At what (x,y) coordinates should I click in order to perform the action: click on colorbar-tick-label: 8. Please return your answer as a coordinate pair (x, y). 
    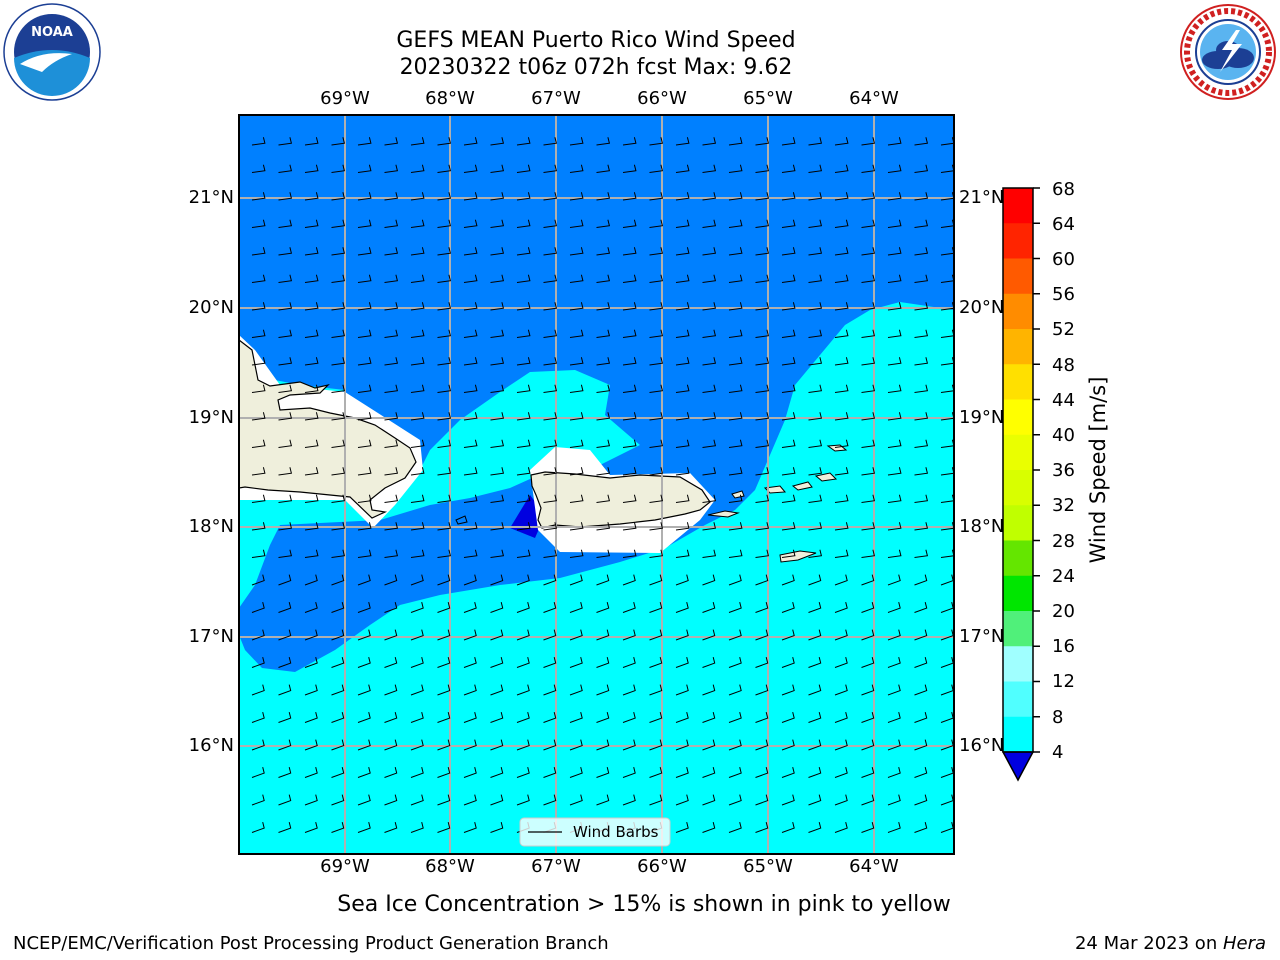
    Looking at the image, I should click on (1058, 717).